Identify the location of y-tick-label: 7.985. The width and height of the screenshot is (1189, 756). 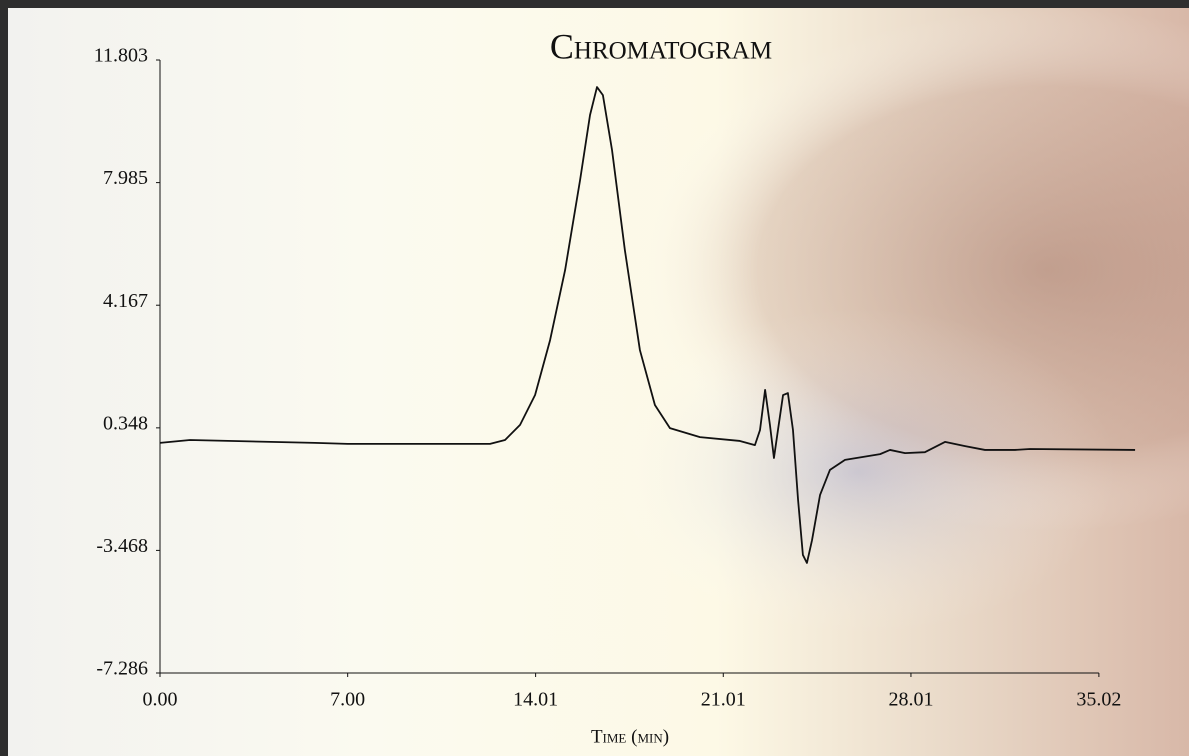
(125, 178).